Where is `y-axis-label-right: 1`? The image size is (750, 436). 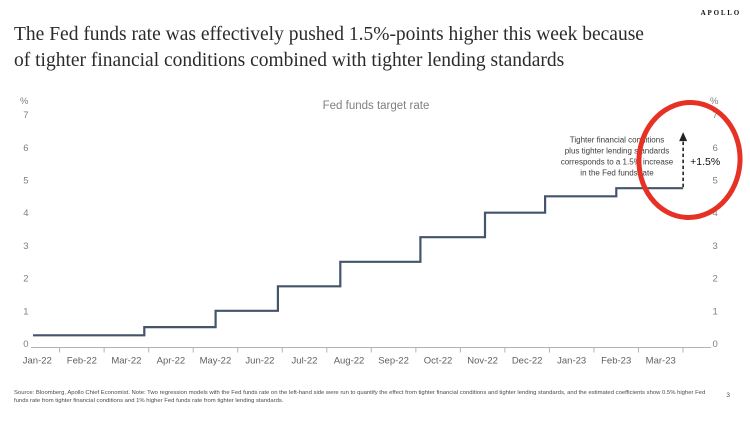
y-axis-label-right: 1 is located at coordinates (715, 311).